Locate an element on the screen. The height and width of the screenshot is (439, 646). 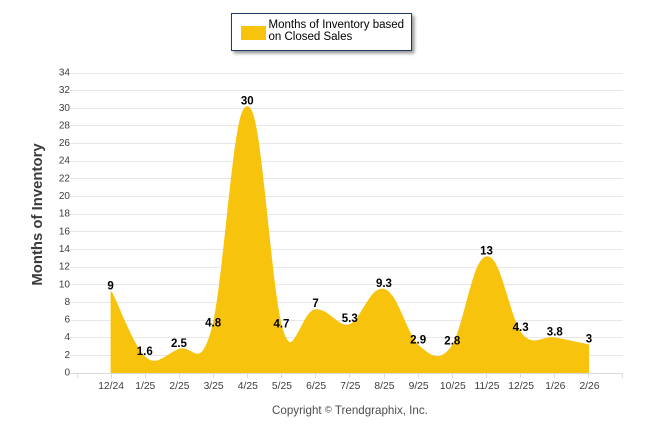
svg-text: 4/25 is located at coordinates (248, 386).